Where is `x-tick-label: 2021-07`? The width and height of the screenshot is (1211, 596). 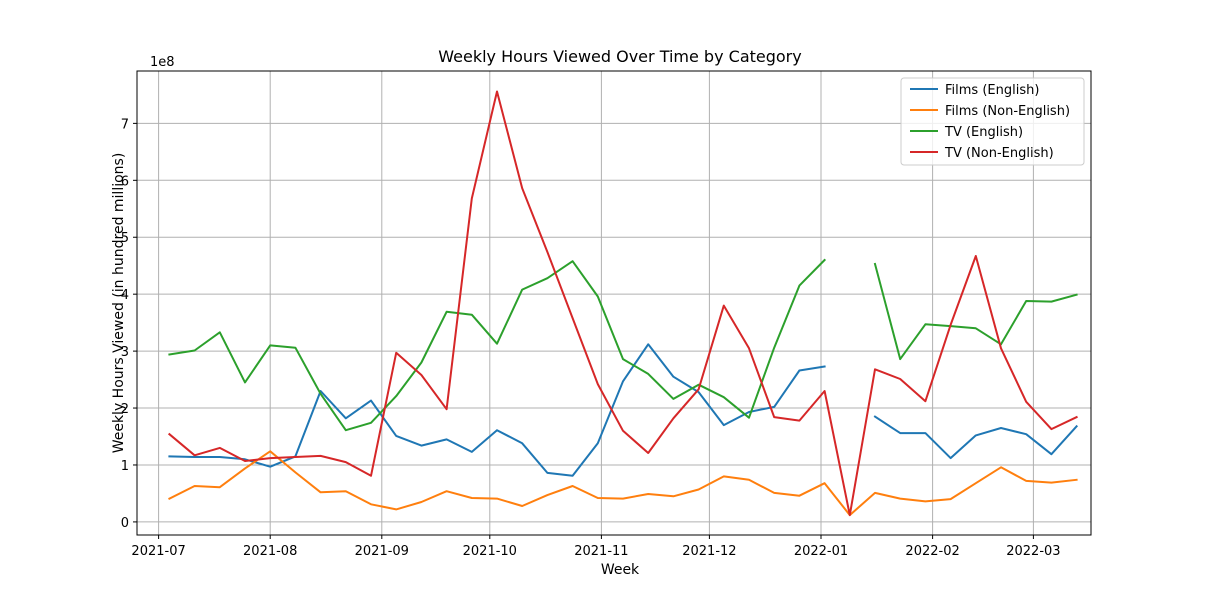
x-tick-label: 2021-07 is located at coordinates (158, 551).